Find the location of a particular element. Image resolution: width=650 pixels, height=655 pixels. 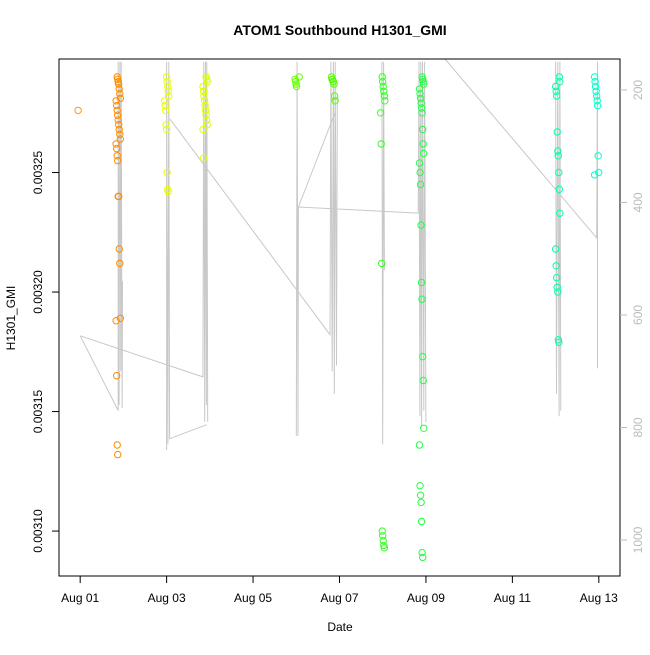

y-tick-label: 0.00320 is located at coordinates (38, 292).